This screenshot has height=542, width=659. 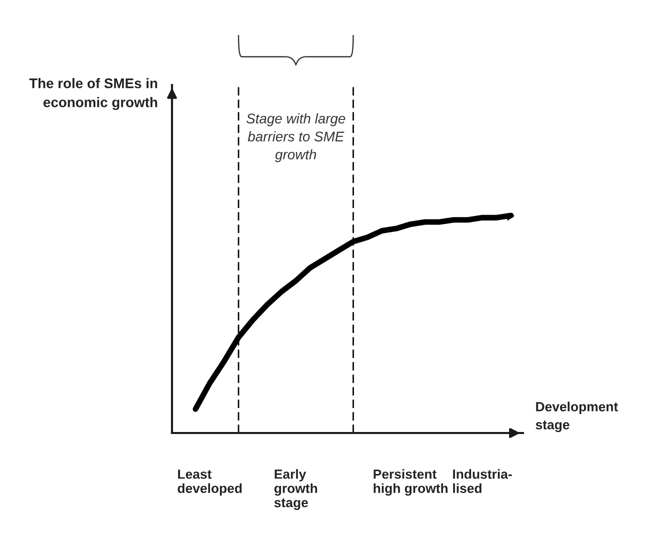 What do you see at coordinates (577, 417) in the screenshot?
I see `x-axis-title: Development stage` at bounding box center [577, 417].